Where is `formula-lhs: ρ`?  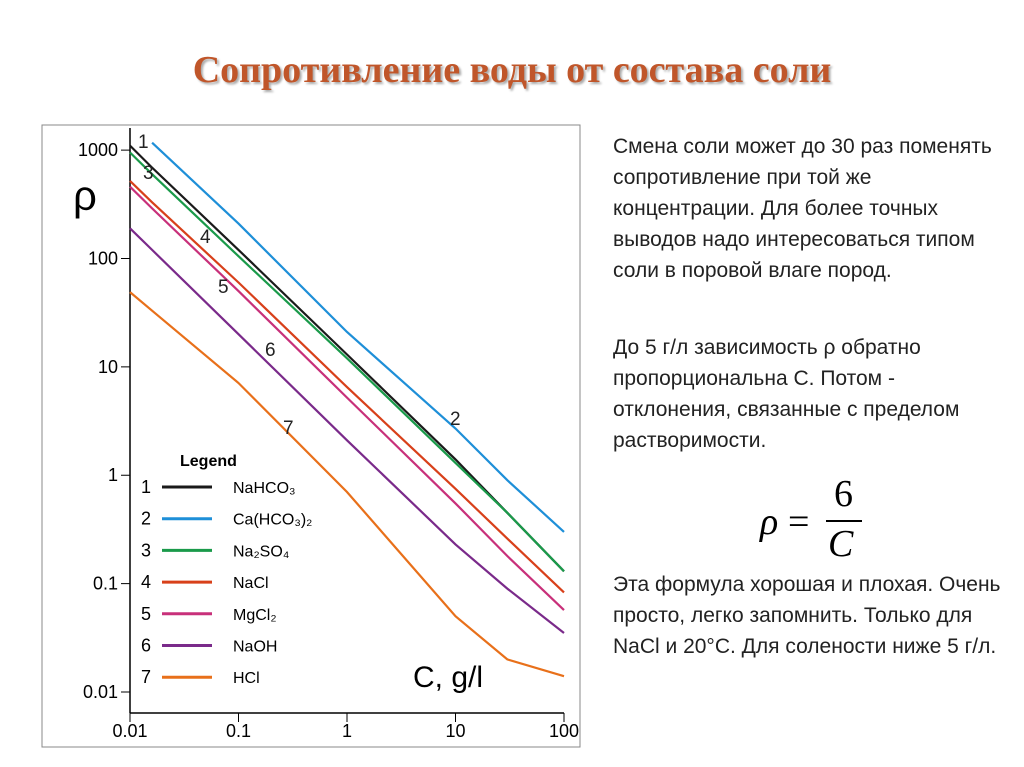 formula-lhs: ρ is located at coordinates (769, 522).